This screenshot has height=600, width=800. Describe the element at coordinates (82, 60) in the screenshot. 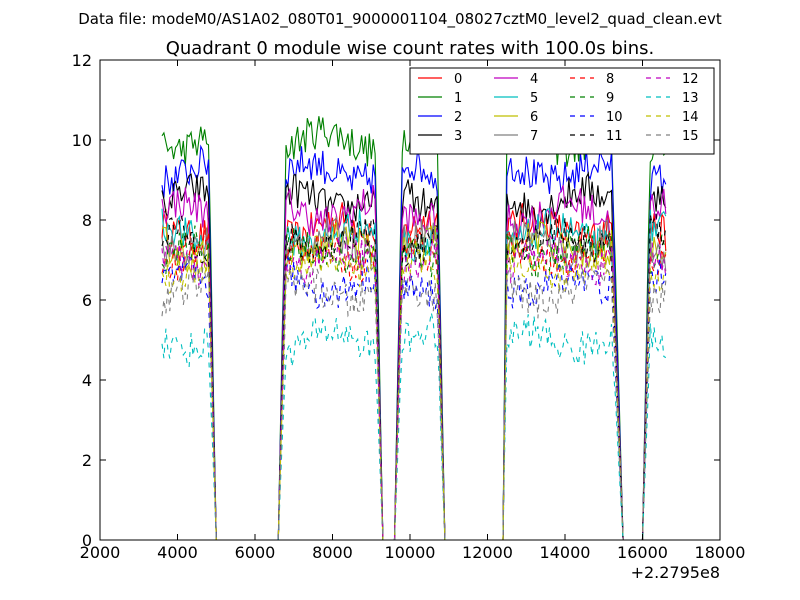

I see `y-tick-label: 12` at that location.